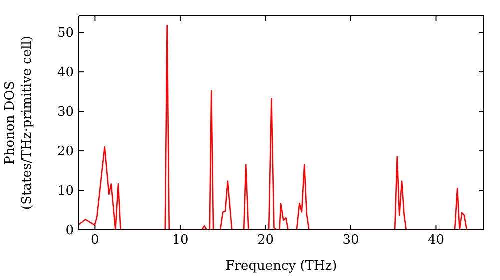 The image size is (500, 280). I want to click on x-tick-label: 10, so click(180, 240).